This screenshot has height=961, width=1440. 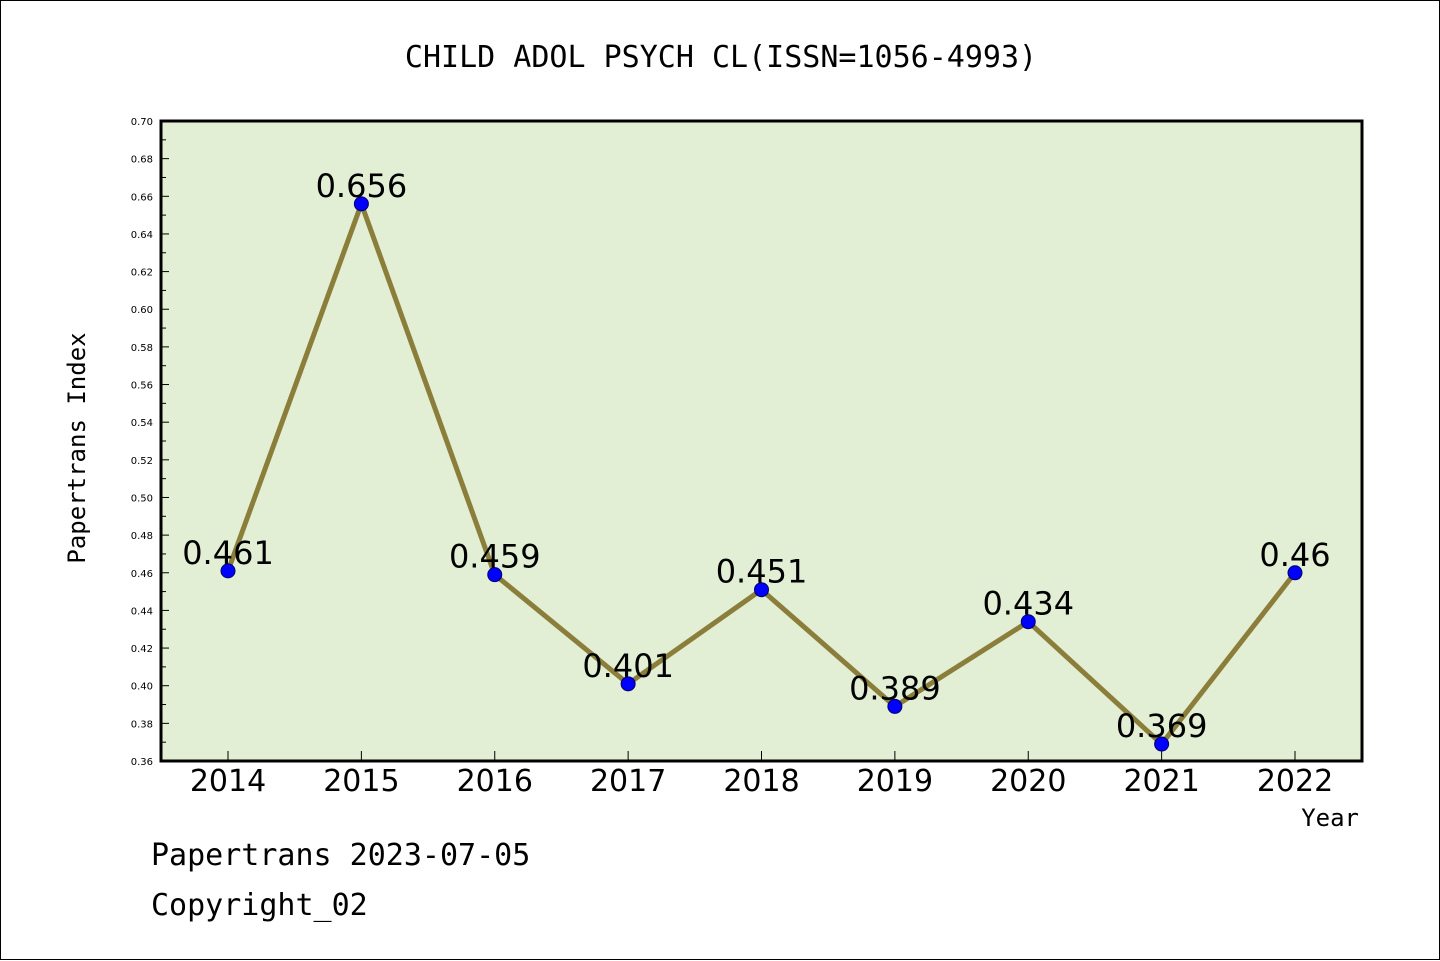 I want to click on x-tick-label: 2021, so click(x=1161, y=781).